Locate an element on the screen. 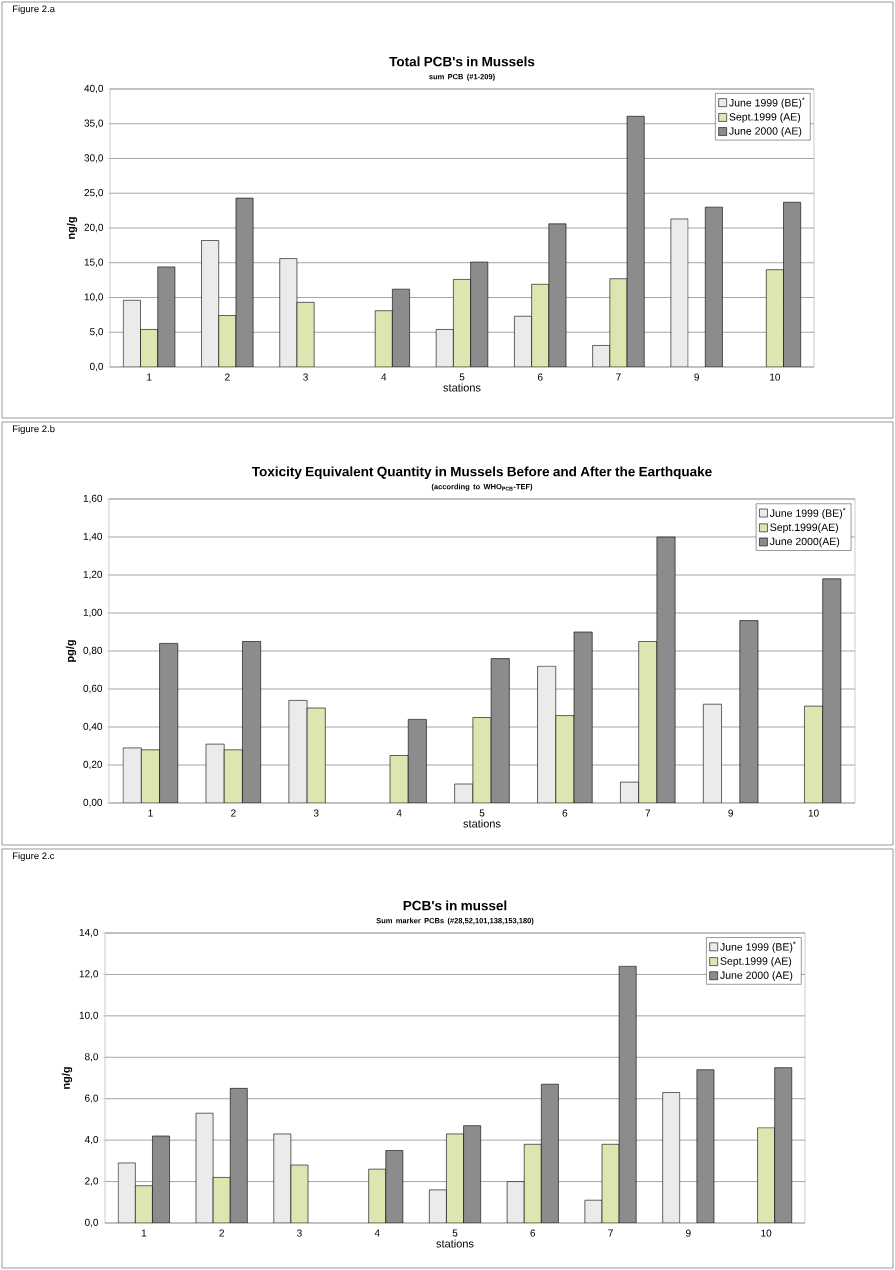 The image size is (895, 1270). y-tick-label: 40,0 is located at coordinates (94, 89).